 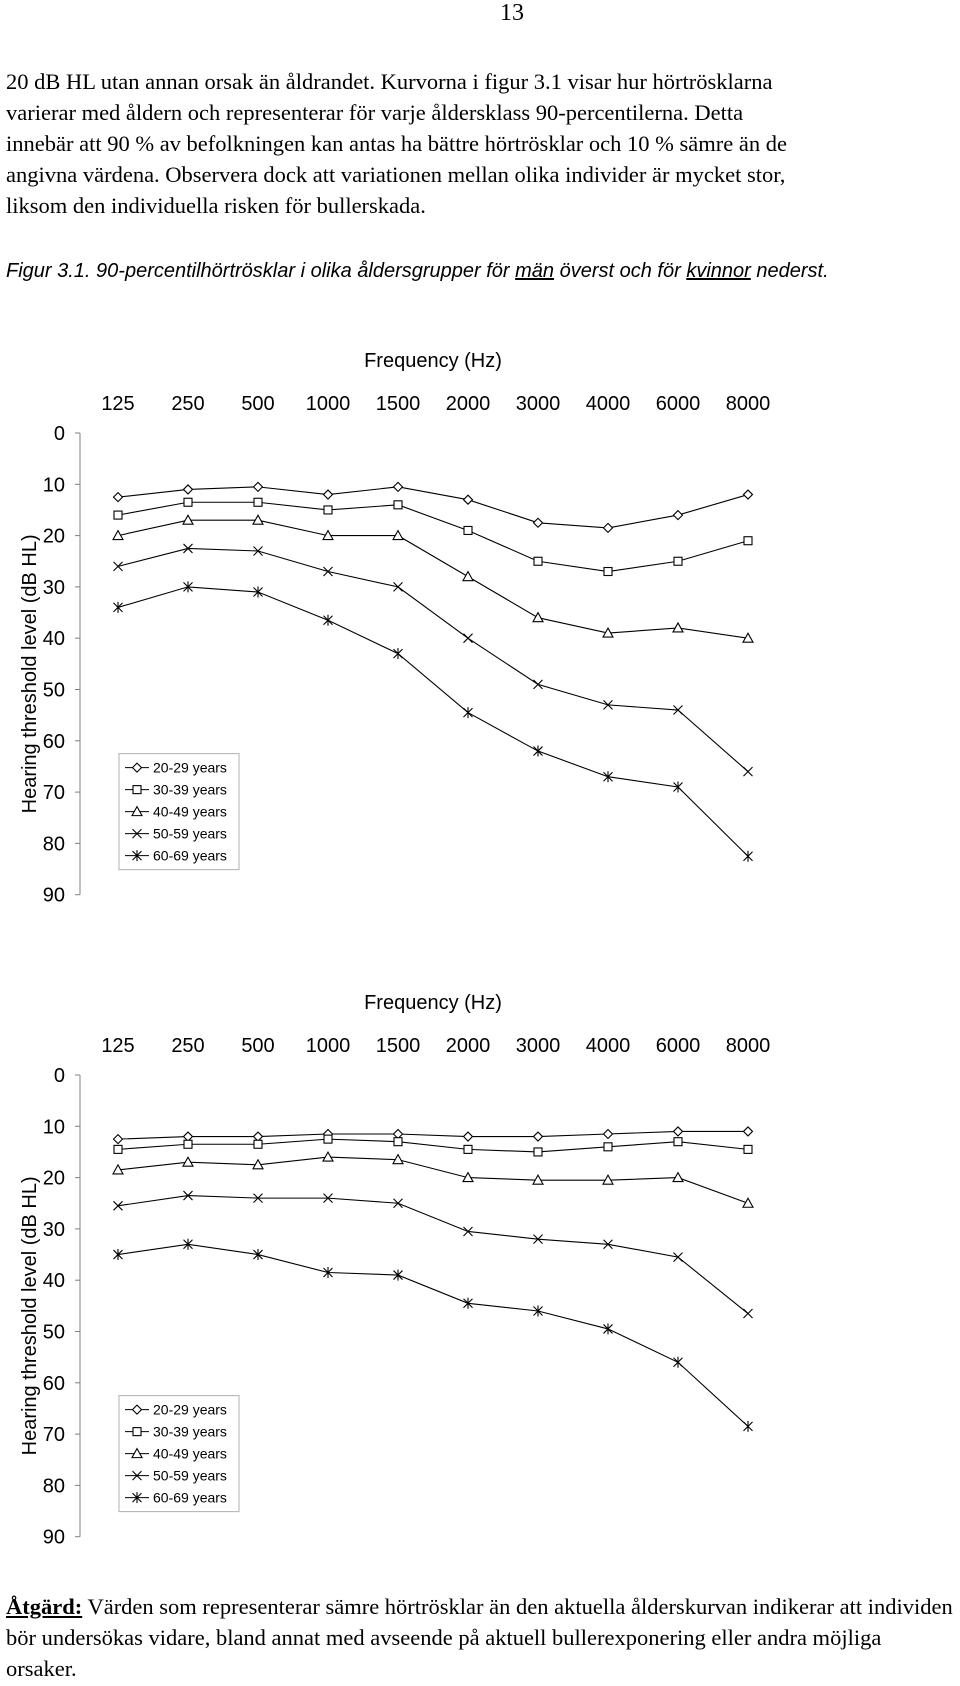 I want to click on x-axis-title: Frequency (Hz), so click(x=433, y=361).